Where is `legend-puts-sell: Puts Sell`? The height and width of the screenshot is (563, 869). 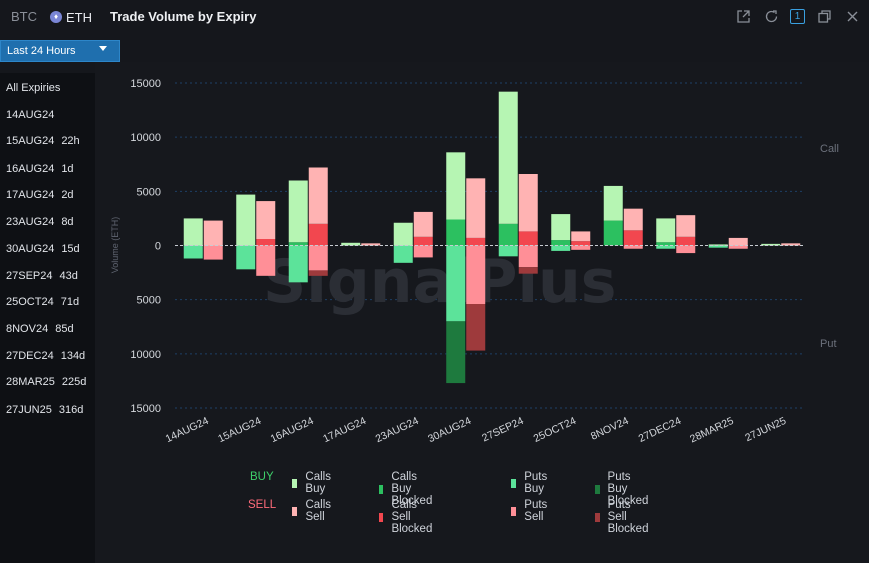
legend-puts-sell: Puts Sell is located at coordinates (531, 511).